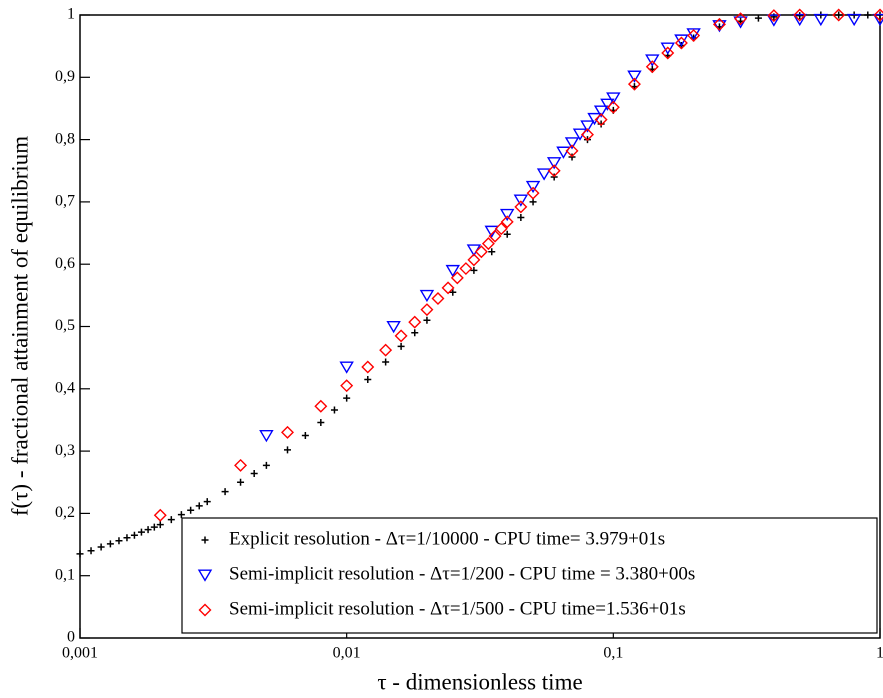 This screenshot has height=698, width=883. Describe the element at coordinates (347, 653) in the screenshot. I see `x-tick-label: 0,01` at that location.